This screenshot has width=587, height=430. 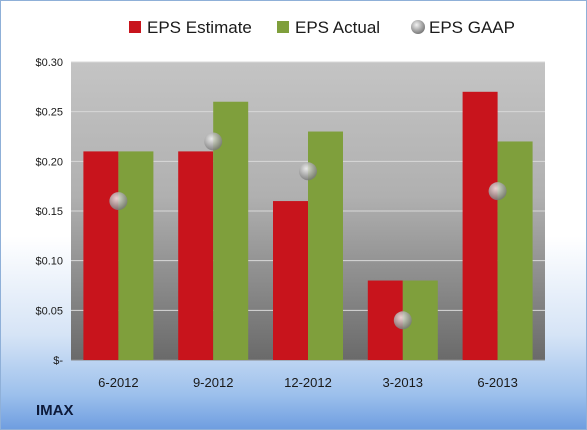 What do you see at coordinates (213, 382) in the screenshot?
I see `x-category-label: 9-2012` at bounding box center [213, 382].